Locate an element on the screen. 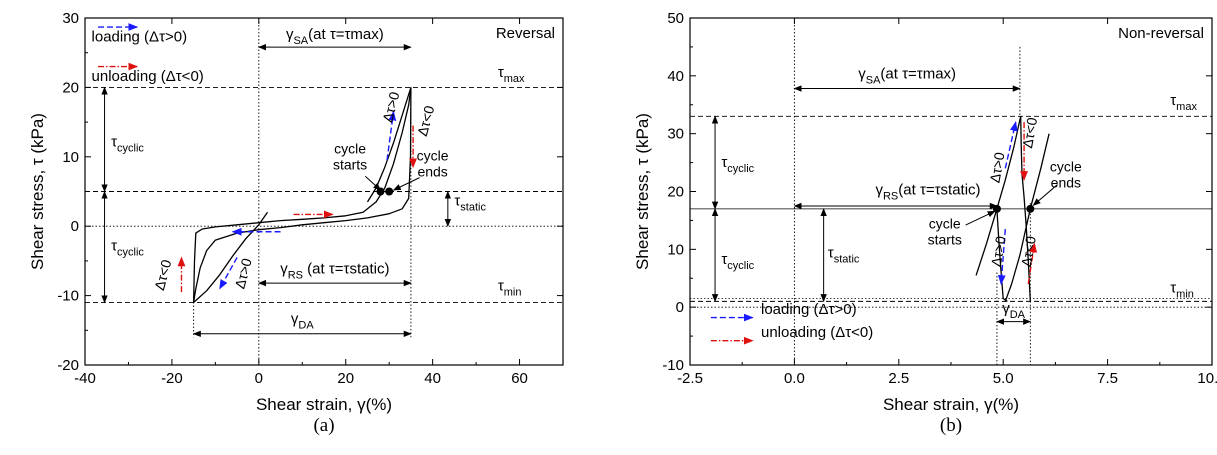 The width and height of the screenshot is (1217, 455). x-tick-label: 20 is located at coordinates (345, 378).